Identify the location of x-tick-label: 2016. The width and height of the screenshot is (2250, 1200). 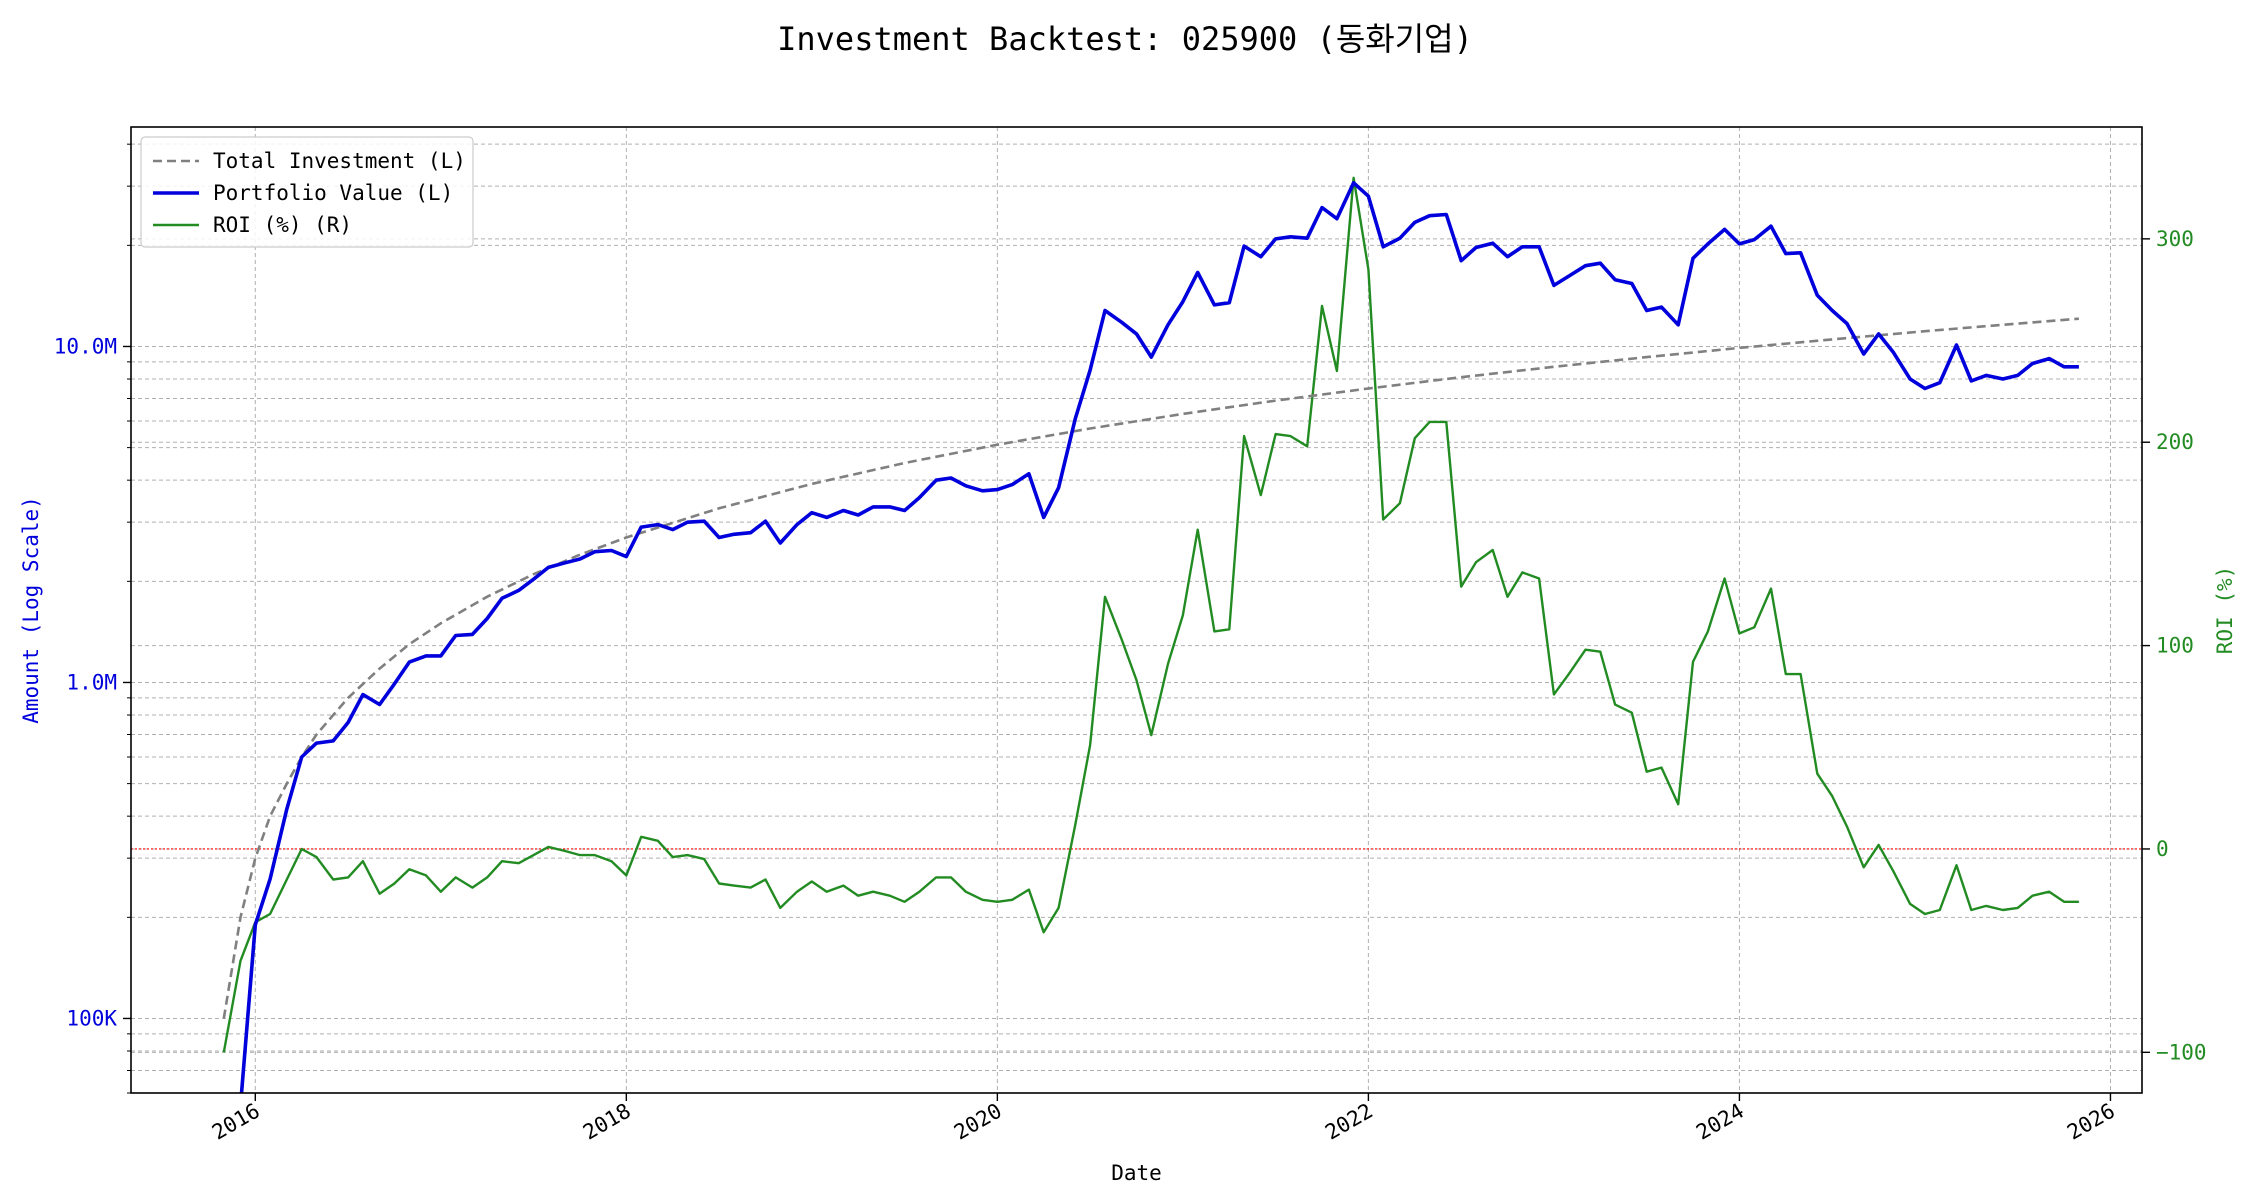
(236, 1122).